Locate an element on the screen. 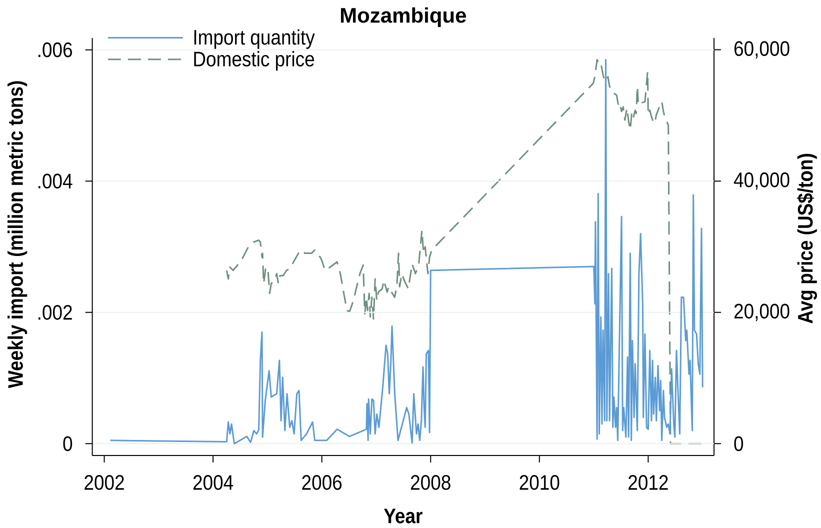 The image size is (821, 528). y-tick-label: .004 is located at coordinates (55, 181).